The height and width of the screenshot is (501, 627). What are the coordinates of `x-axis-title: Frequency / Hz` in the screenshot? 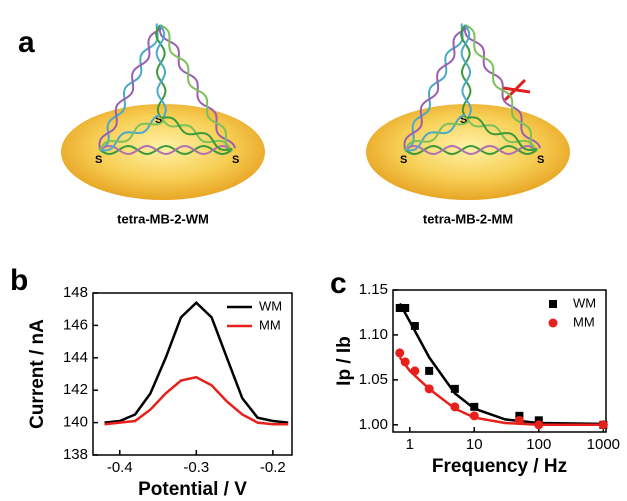 It's located at (499, 466).